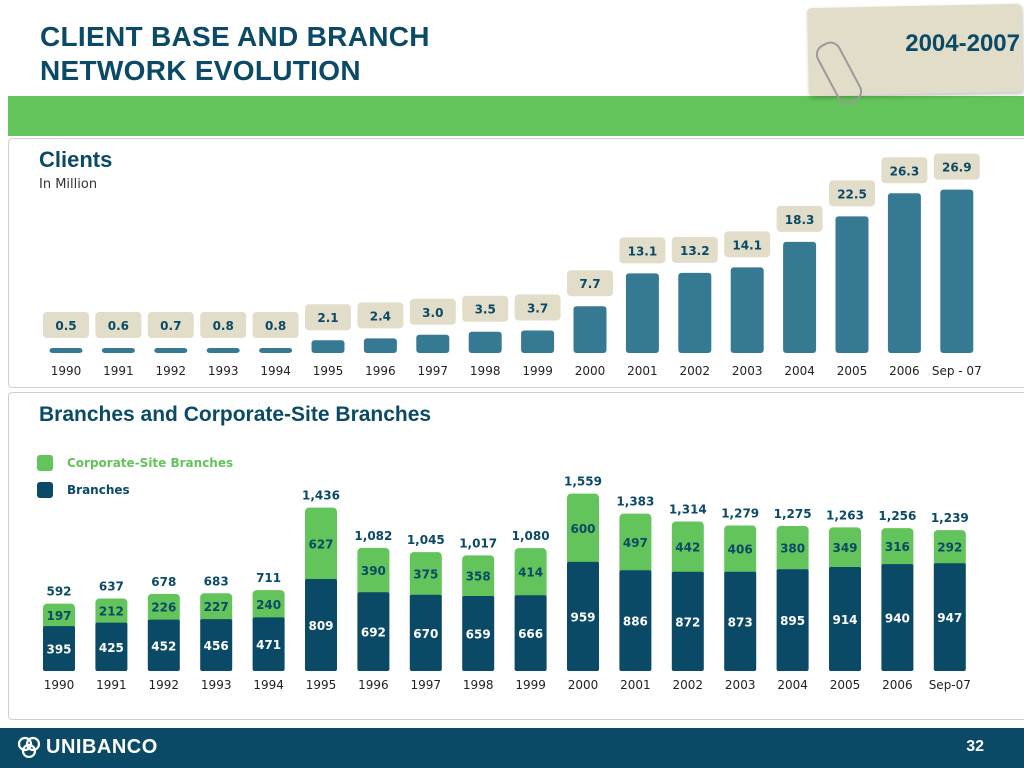 This screenshot has width=1024, height=768. Describe the element at coordinates (478, 543) in the screenshot. I see `total-value-label: 1,017` at that location.